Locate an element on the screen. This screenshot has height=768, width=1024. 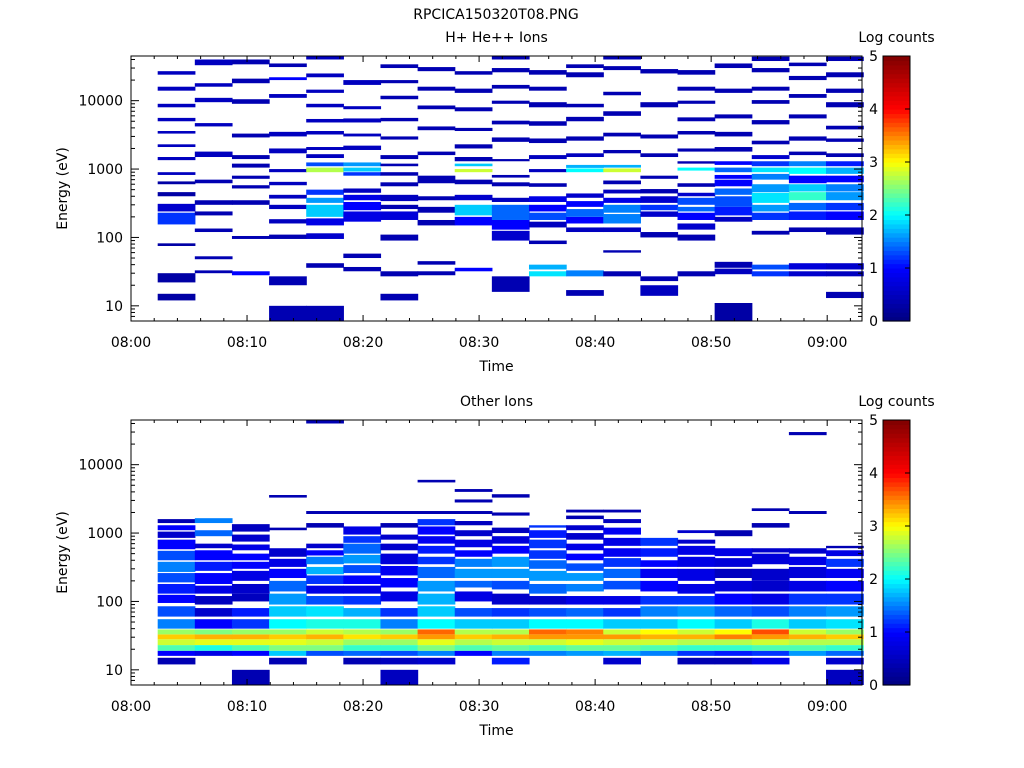
y-tick-label: 100 is located at coordinates (109, 602).